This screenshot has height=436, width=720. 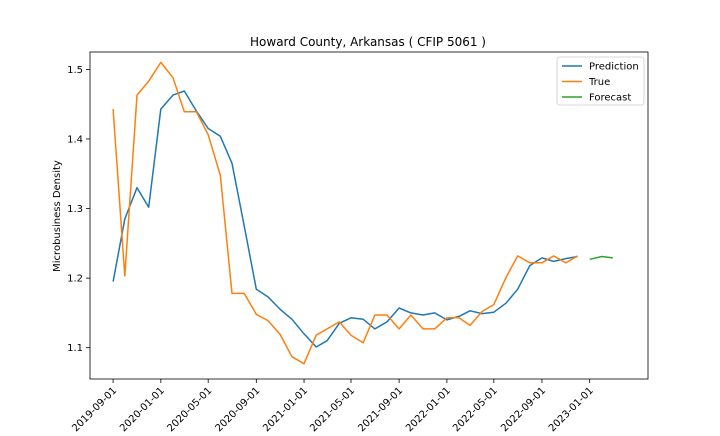 I want to click on y-axis-label: Microbusiness Density, so click(x=57, y=216).